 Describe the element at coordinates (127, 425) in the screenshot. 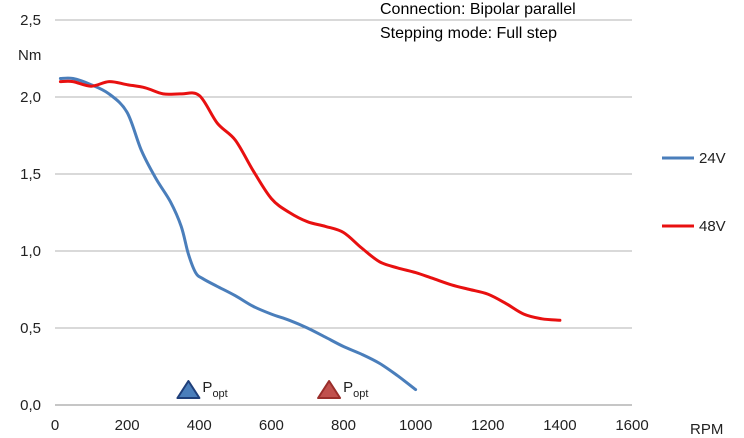

I see `x-tick-label: 200` at that location.